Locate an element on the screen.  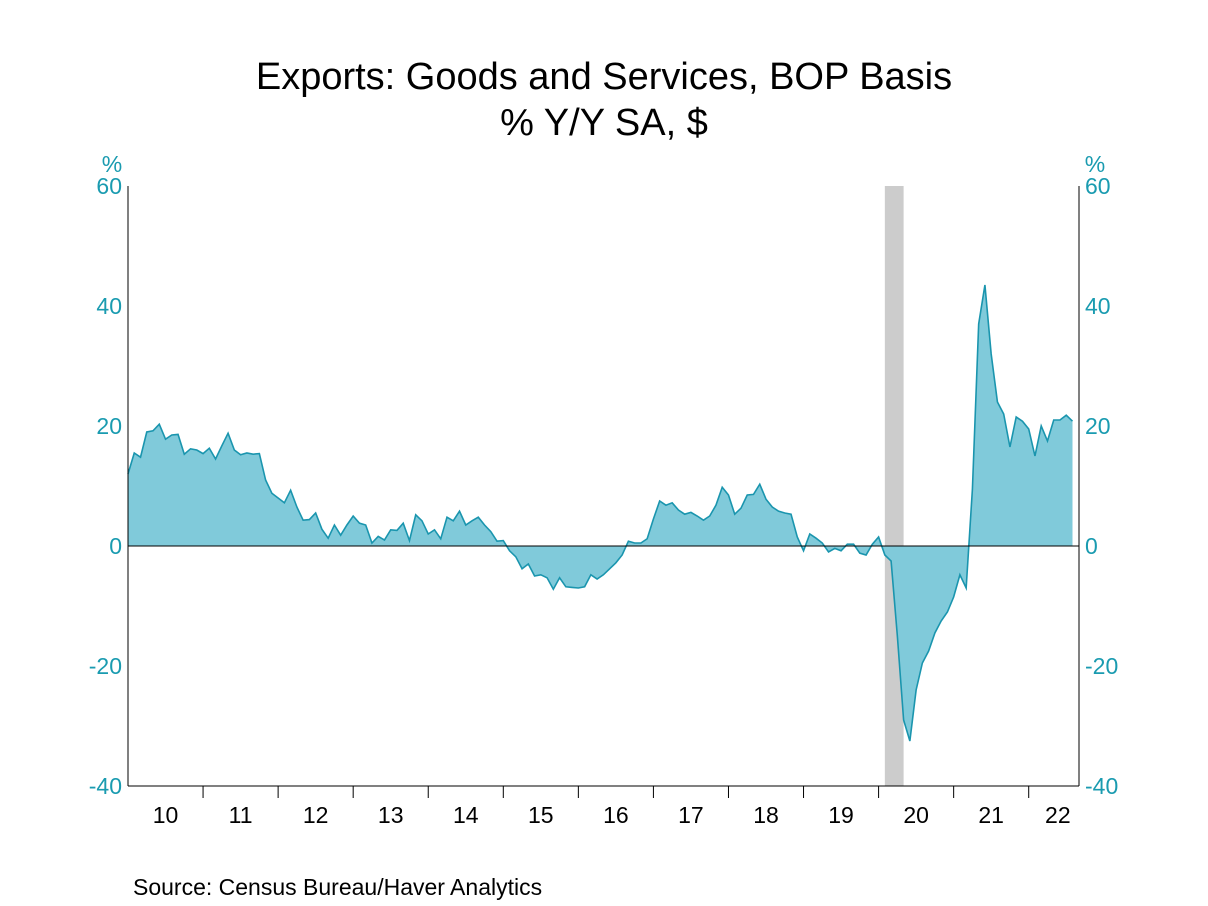
x-tick-label: 21 is located at coordinates (991, 815).